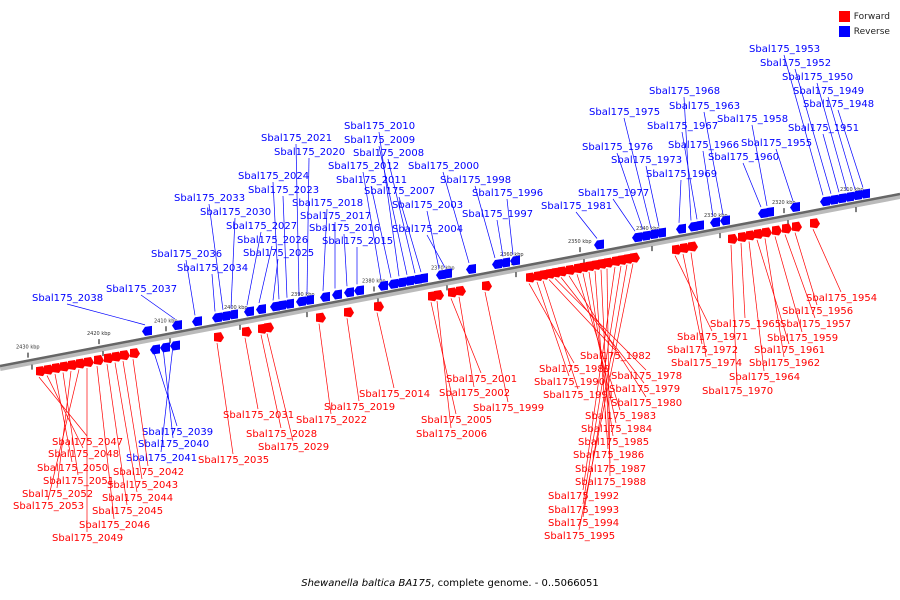  What do you see at coordinates (706, 363) in the screenshot?
I see `forward-gene-label: Sbal175_1974` at bounding box center [706, 363].